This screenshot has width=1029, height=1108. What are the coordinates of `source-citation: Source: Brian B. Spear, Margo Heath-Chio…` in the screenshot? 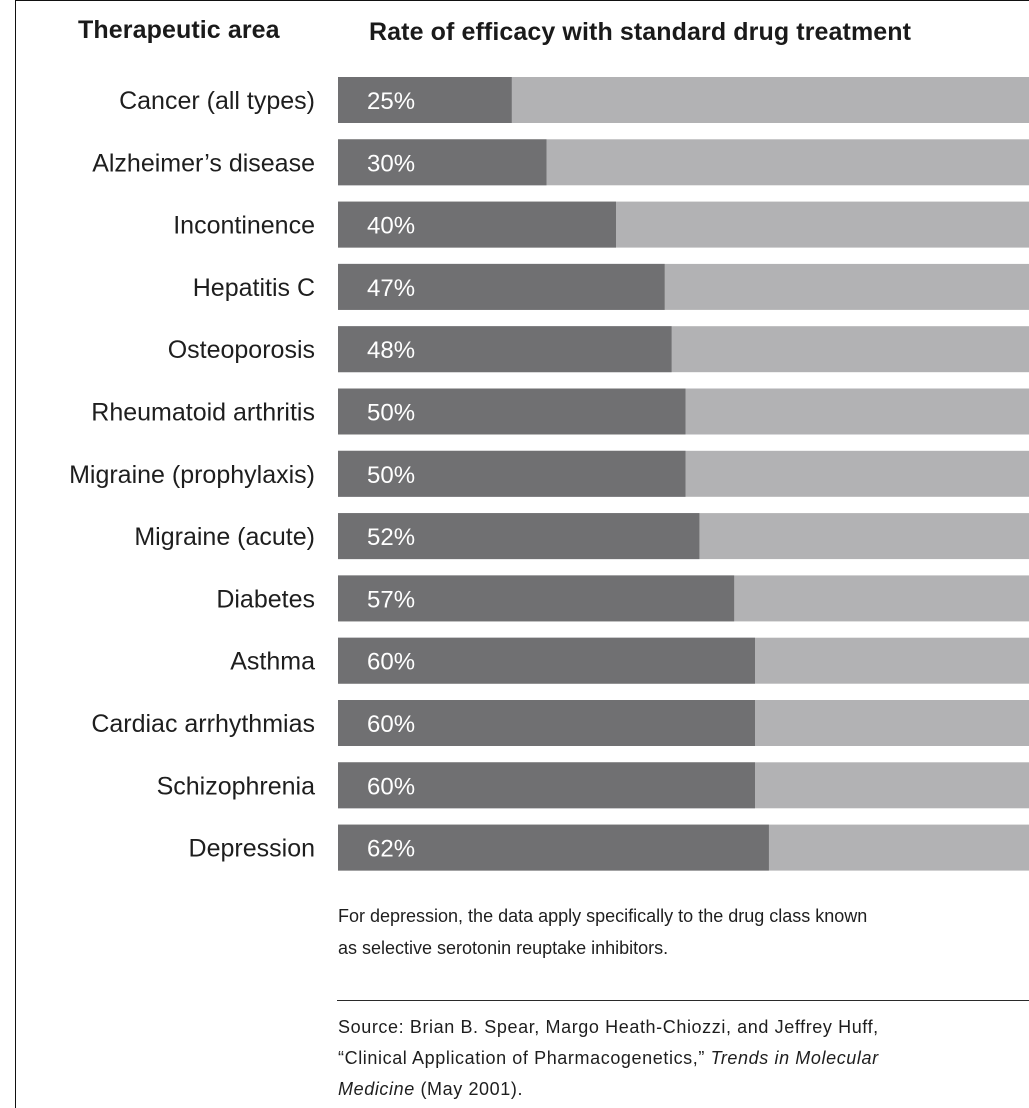 It's located at (683, 1058).